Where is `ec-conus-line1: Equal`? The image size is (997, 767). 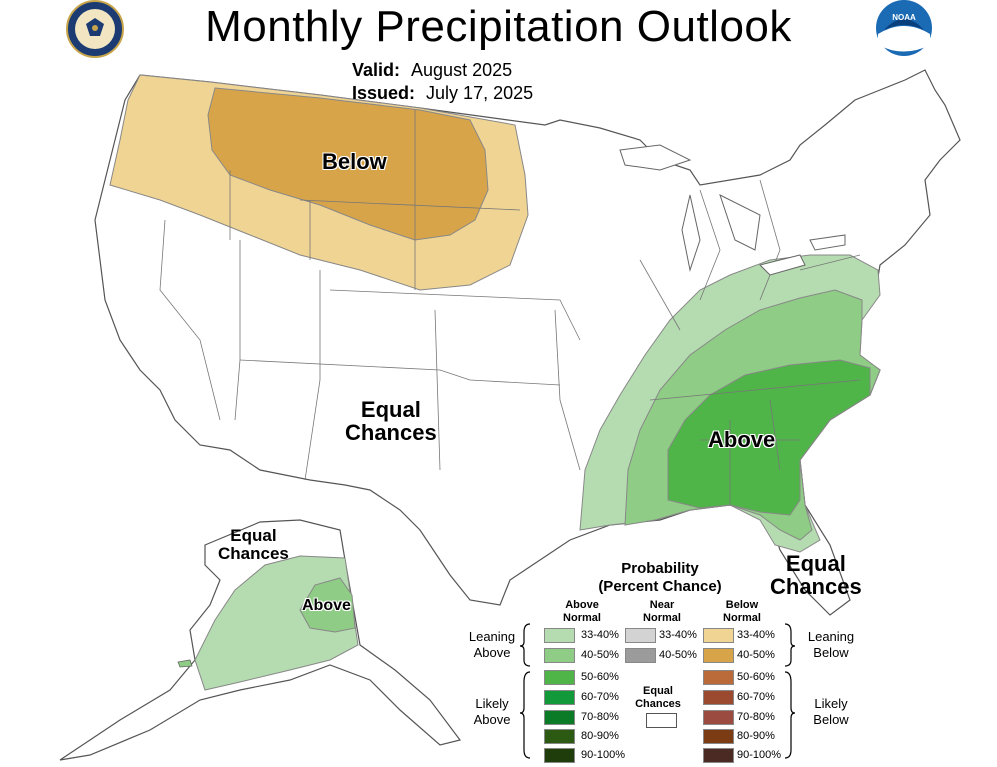
ec-conus-line1: Equal is located at coordinates (390, 409).